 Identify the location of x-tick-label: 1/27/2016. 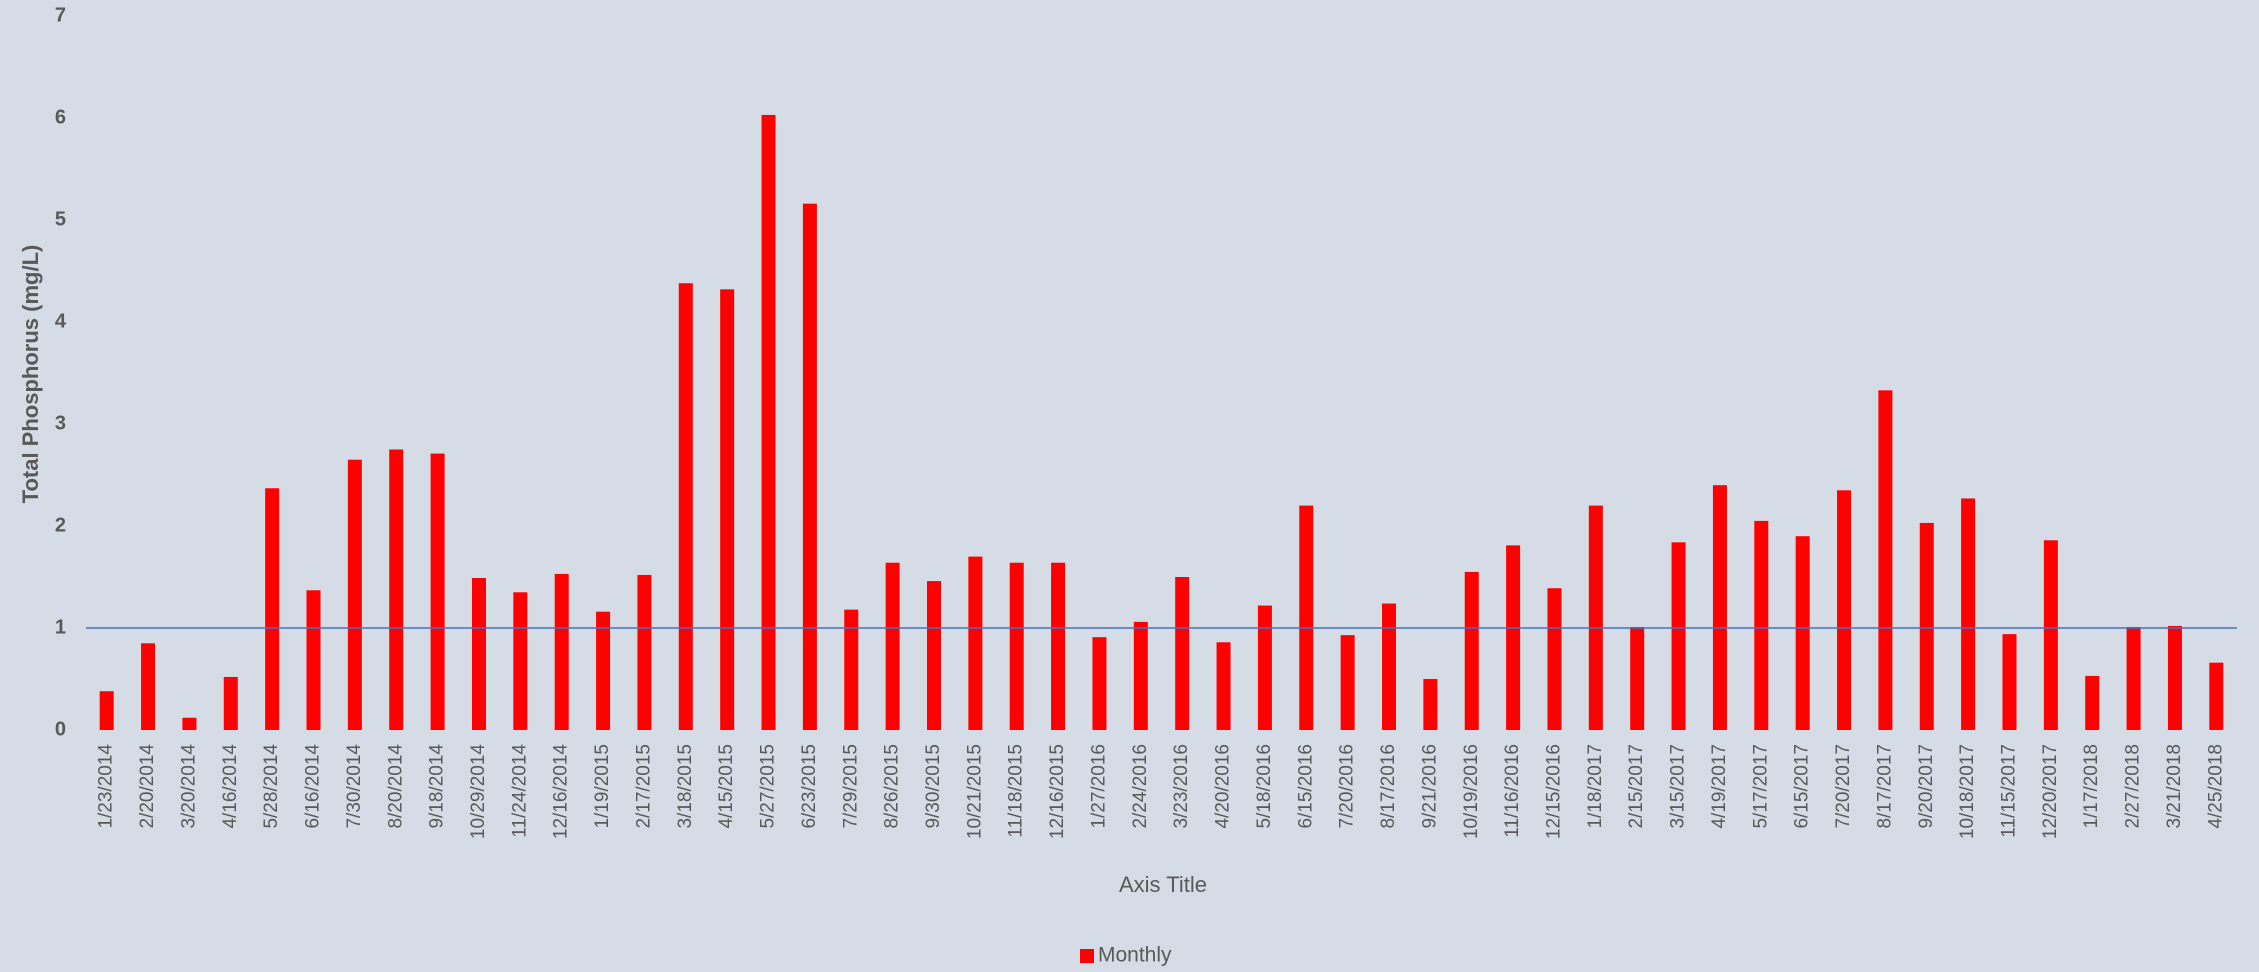
(1098, 786).